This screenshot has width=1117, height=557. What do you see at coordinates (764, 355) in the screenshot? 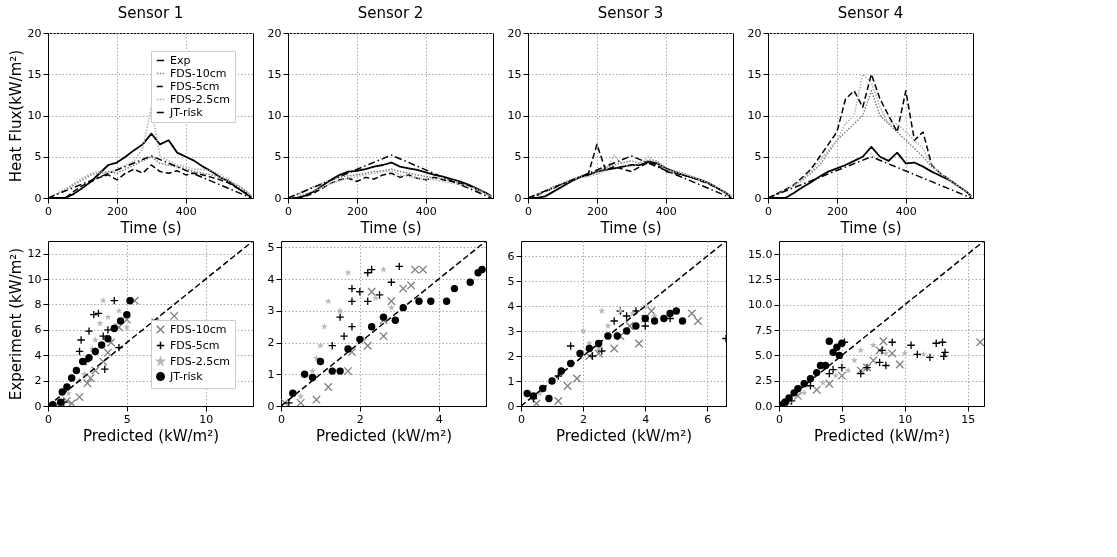
I see `y-tick-label: 5.0` at bounding box center [764, 355].